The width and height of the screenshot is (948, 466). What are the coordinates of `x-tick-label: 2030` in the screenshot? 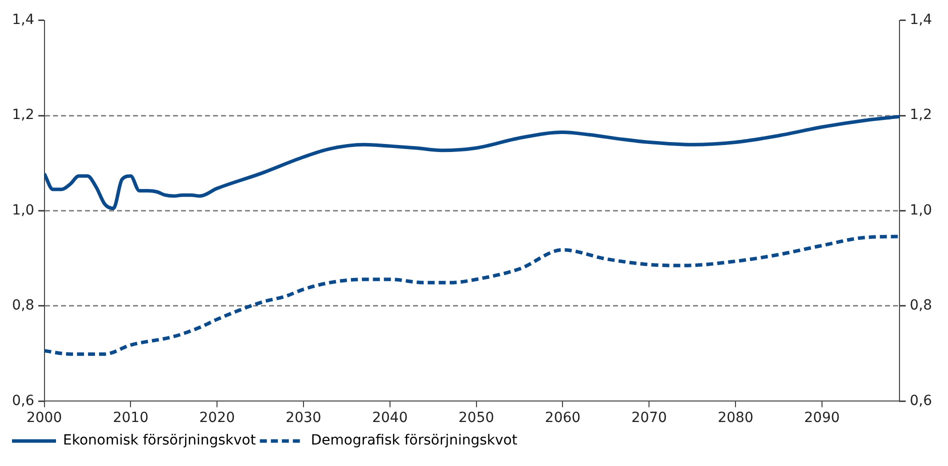 It's located at (304, 418).